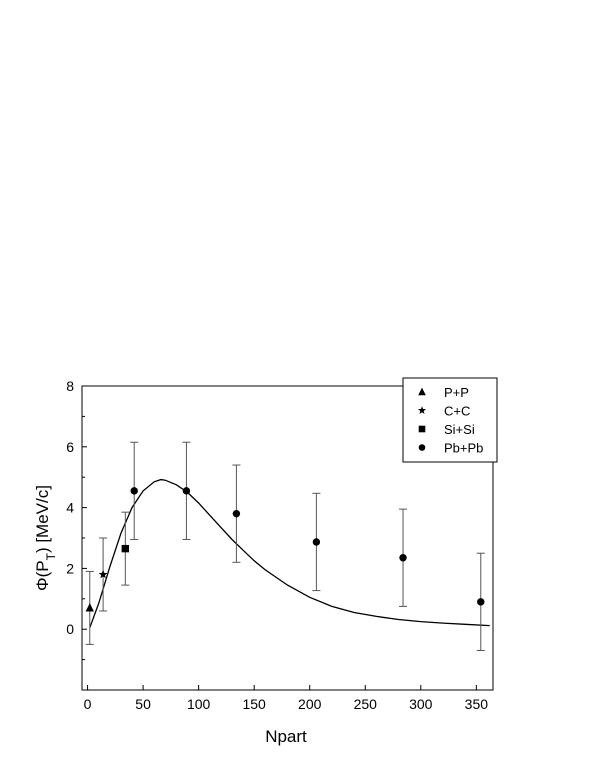  Describe the element at coordinates (143, 704) in the screenshot. I see `x-tick-label: 50` at that location.